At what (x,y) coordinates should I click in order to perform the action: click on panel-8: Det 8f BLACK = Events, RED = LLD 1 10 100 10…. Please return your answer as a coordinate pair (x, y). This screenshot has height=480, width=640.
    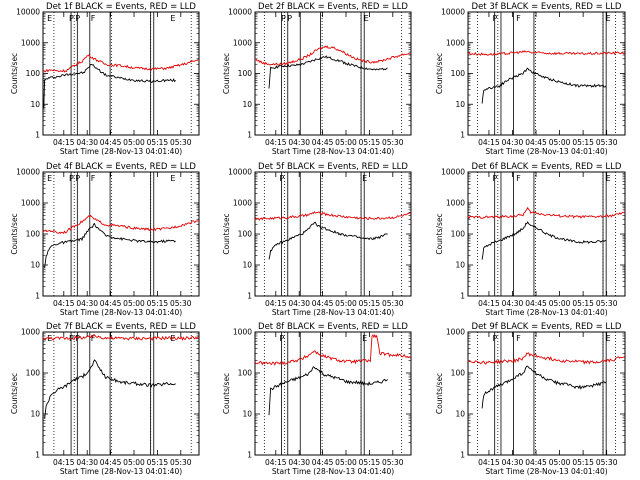
    Looking at the image, I should click on (317, 399).